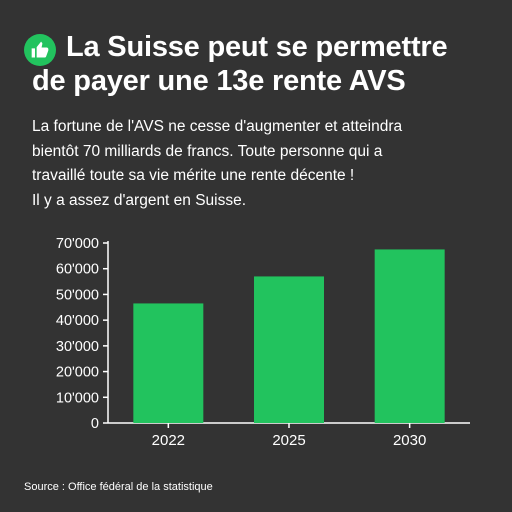 Image resolution: width=512 pixels, height=512 pixels. Describe the element at coordinates (77, 347) in the screenshot. I see `y-tick-label: 30'000` at that location.